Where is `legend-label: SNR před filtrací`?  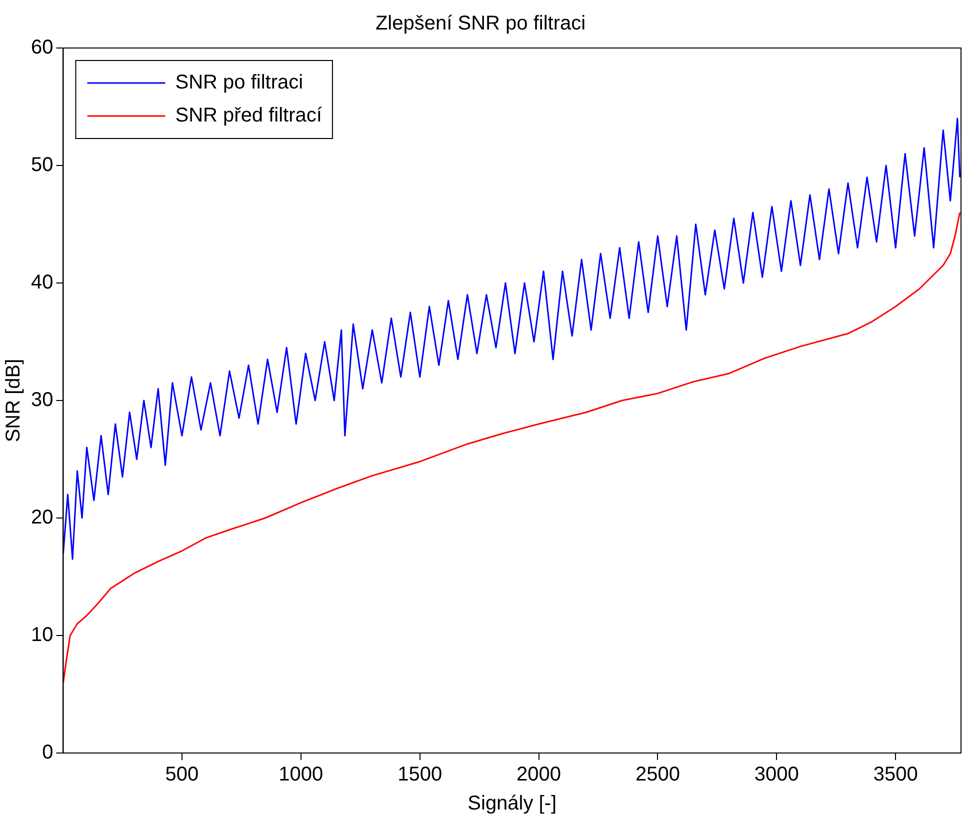
legend-label: SNR před filtrací is located at coordinates (248, 115).